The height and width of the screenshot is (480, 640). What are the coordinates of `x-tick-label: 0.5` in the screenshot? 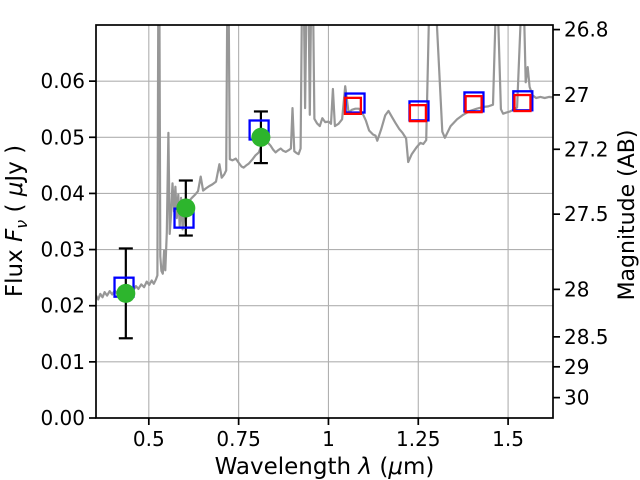 It's located at (149, 439).